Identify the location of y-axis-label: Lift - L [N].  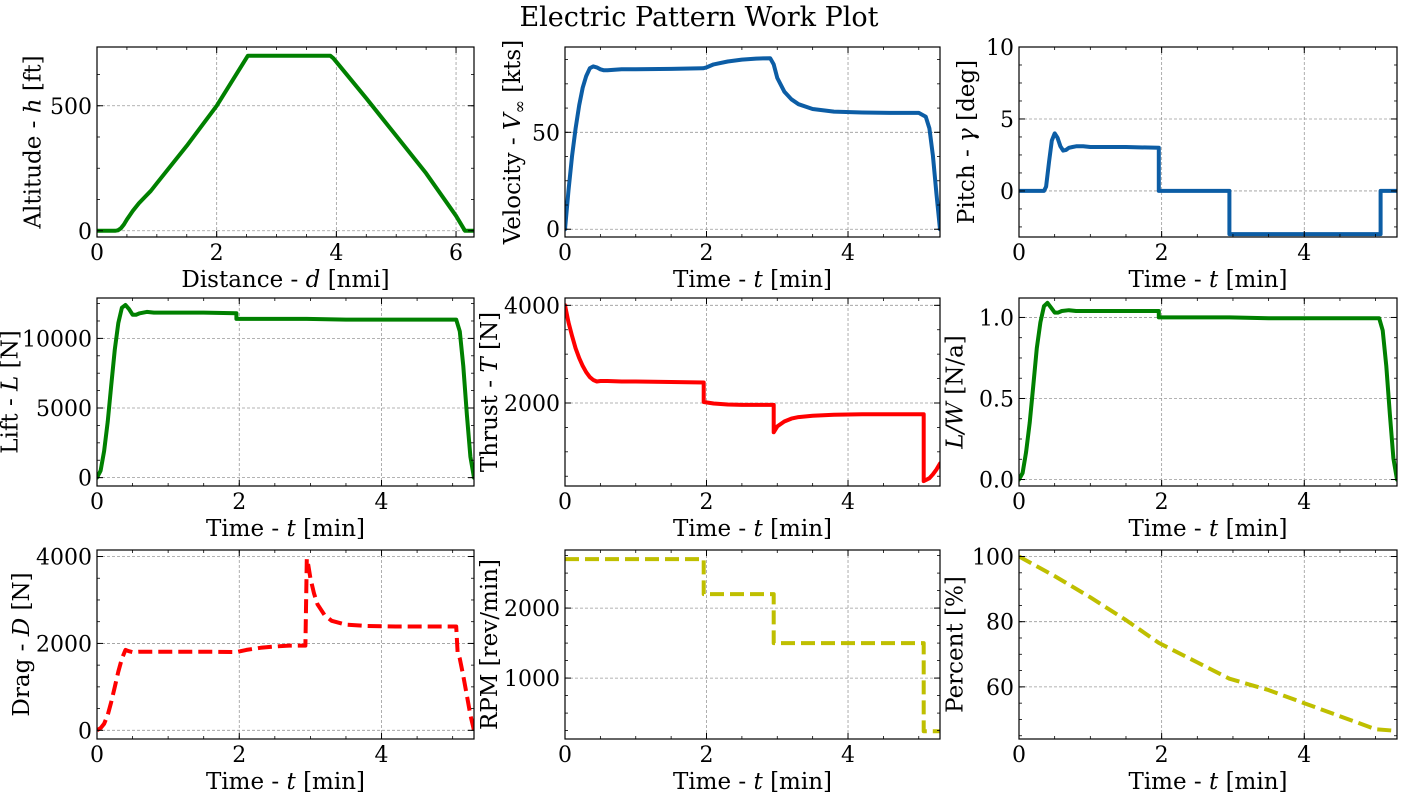
(12, 391).